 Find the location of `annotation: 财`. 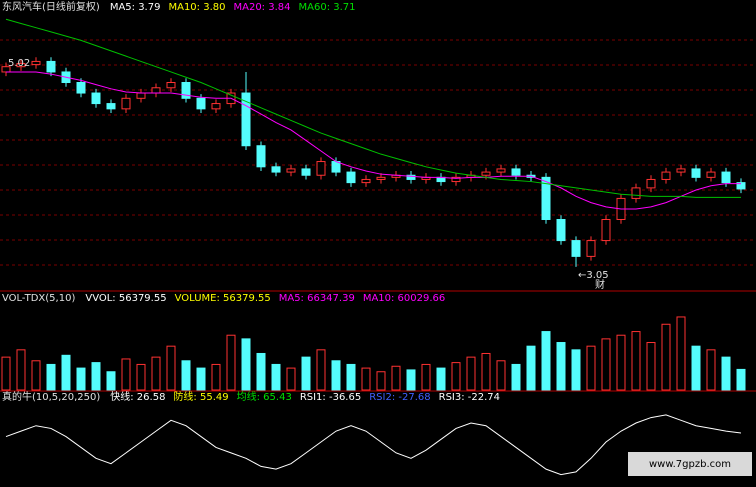

annotation: 财 is located at coordinates (600, 284).